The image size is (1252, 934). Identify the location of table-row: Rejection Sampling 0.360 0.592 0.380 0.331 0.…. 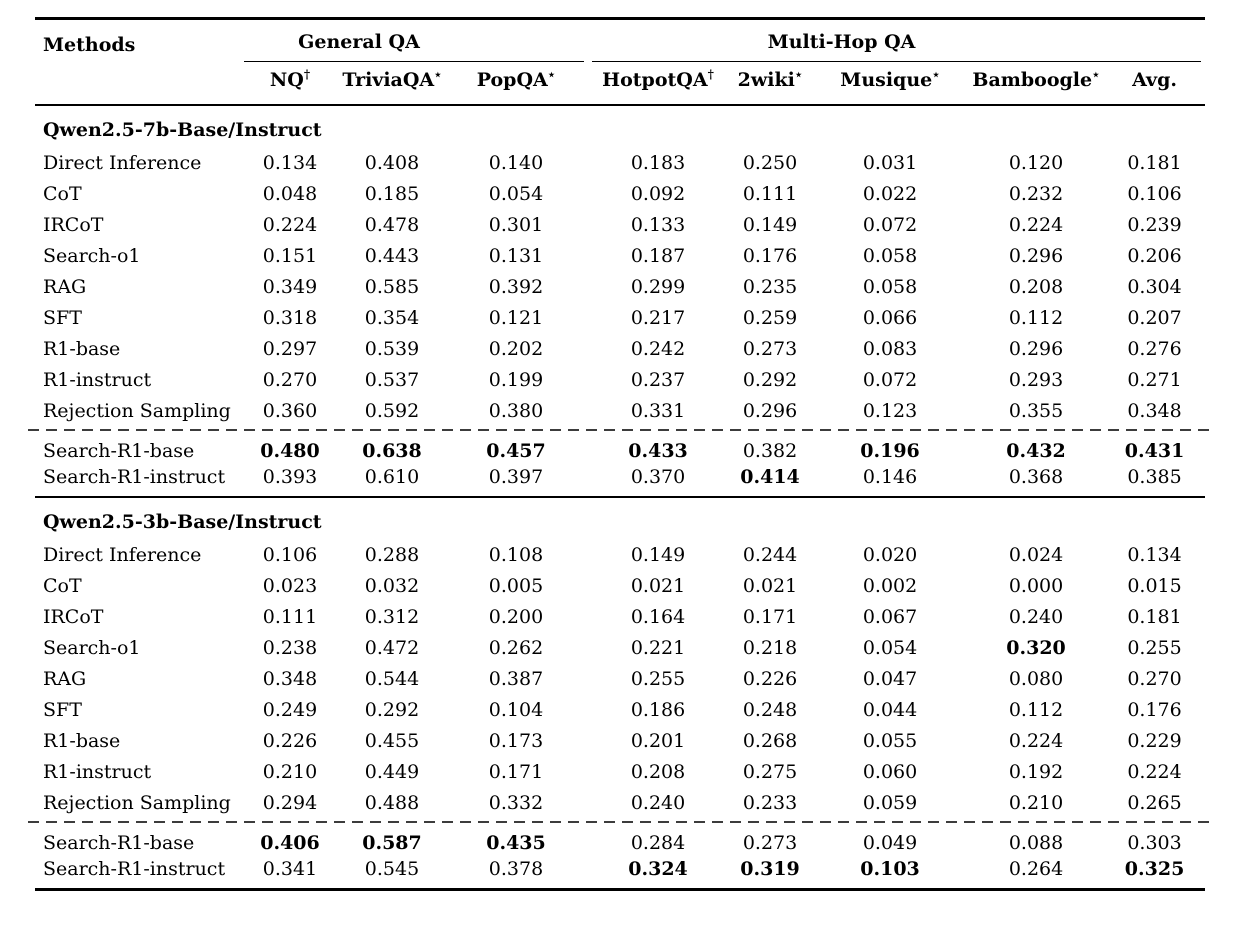
(620, 410).